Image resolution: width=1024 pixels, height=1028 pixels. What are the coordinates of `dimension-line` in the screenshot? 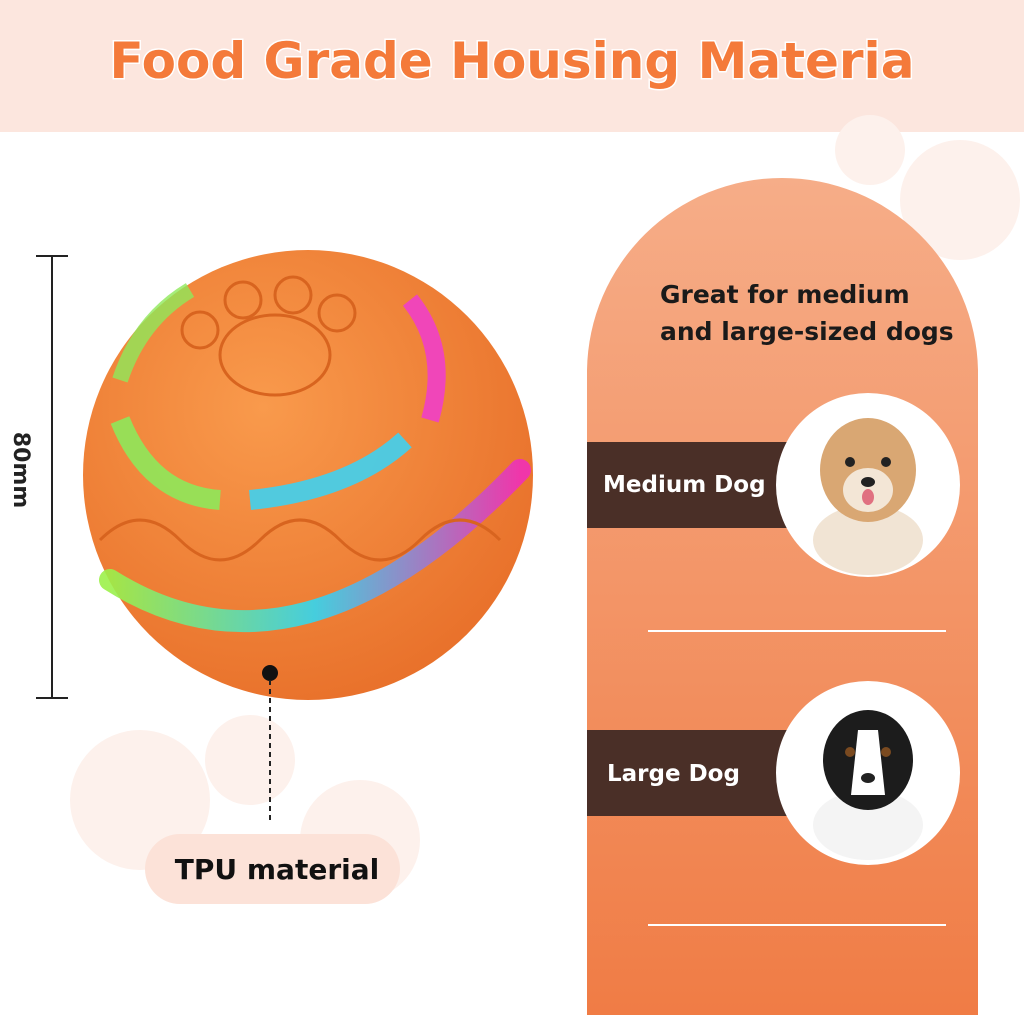 It's located at (52, 477).